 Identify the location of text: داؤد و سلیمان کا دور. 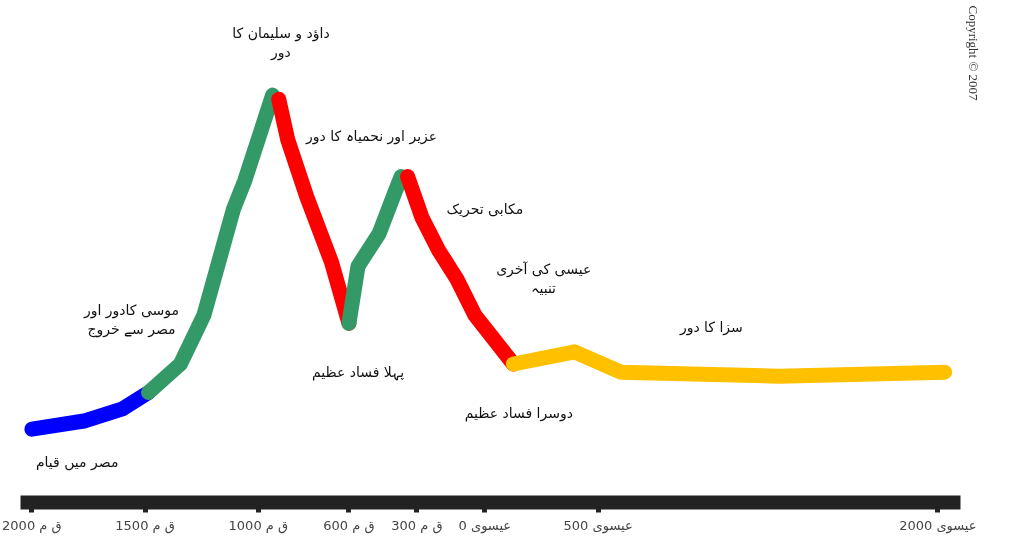
(281, 42).